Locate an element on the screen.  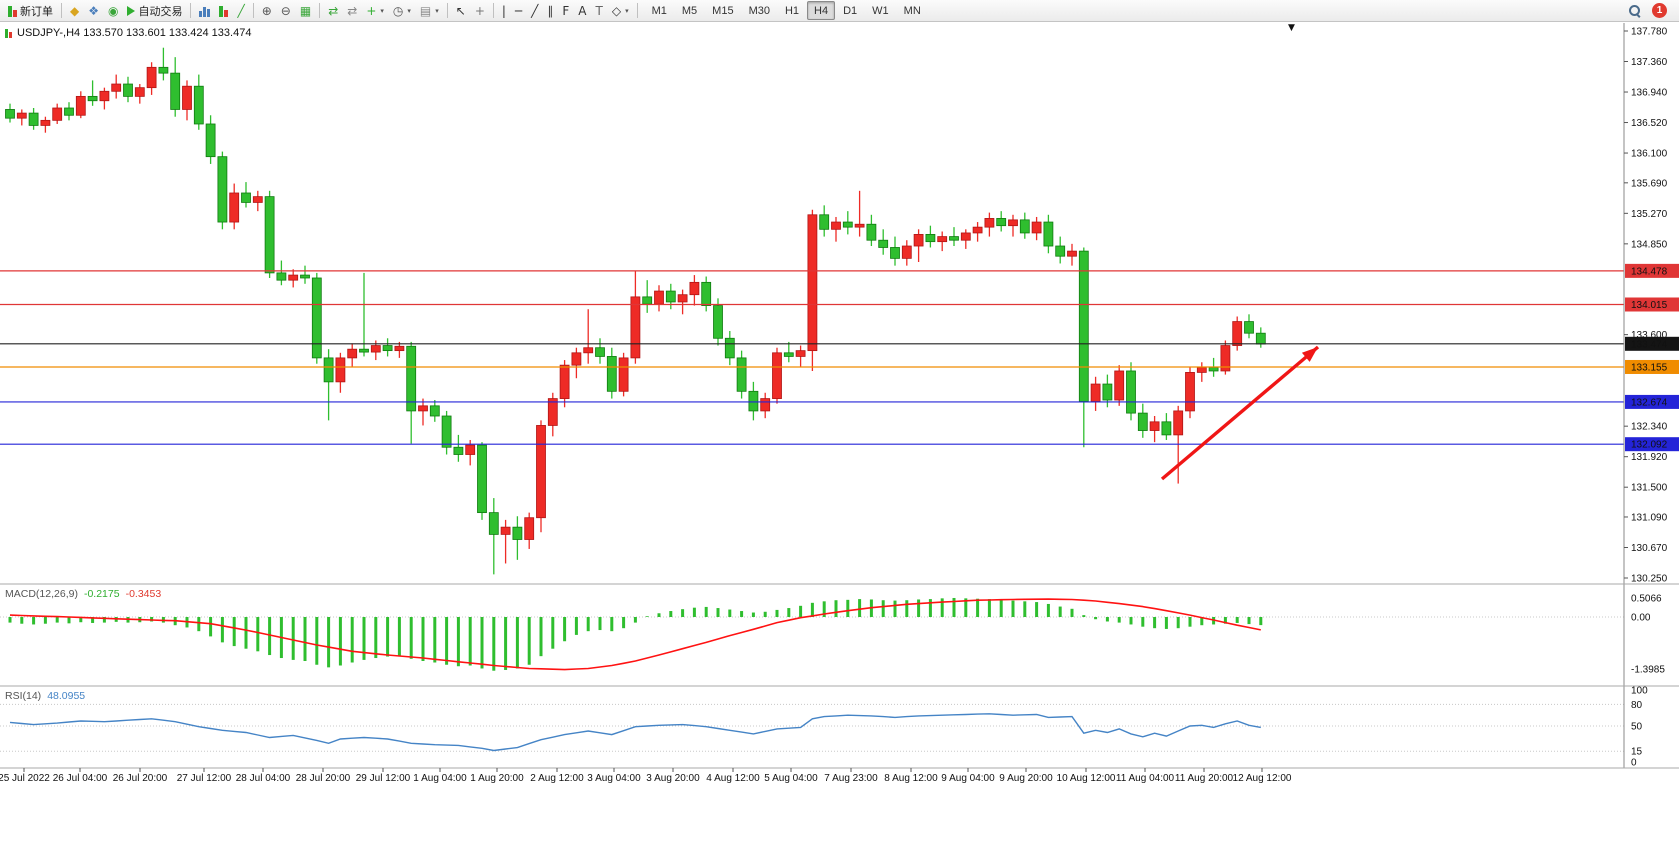
profile-button: ❖ is located at coordinates (93, 10).